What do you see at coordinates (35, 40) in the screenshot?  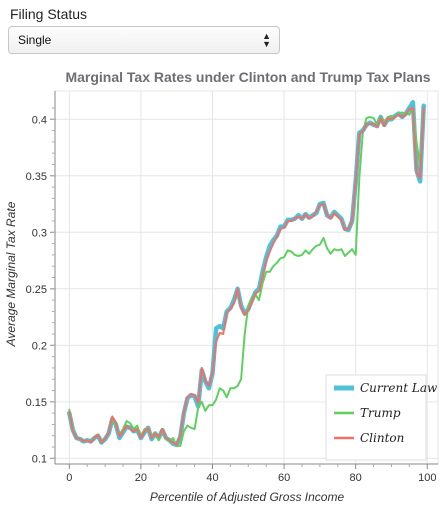 I see `filing-status-selected-value: Single` at bounding box center [35, 40].